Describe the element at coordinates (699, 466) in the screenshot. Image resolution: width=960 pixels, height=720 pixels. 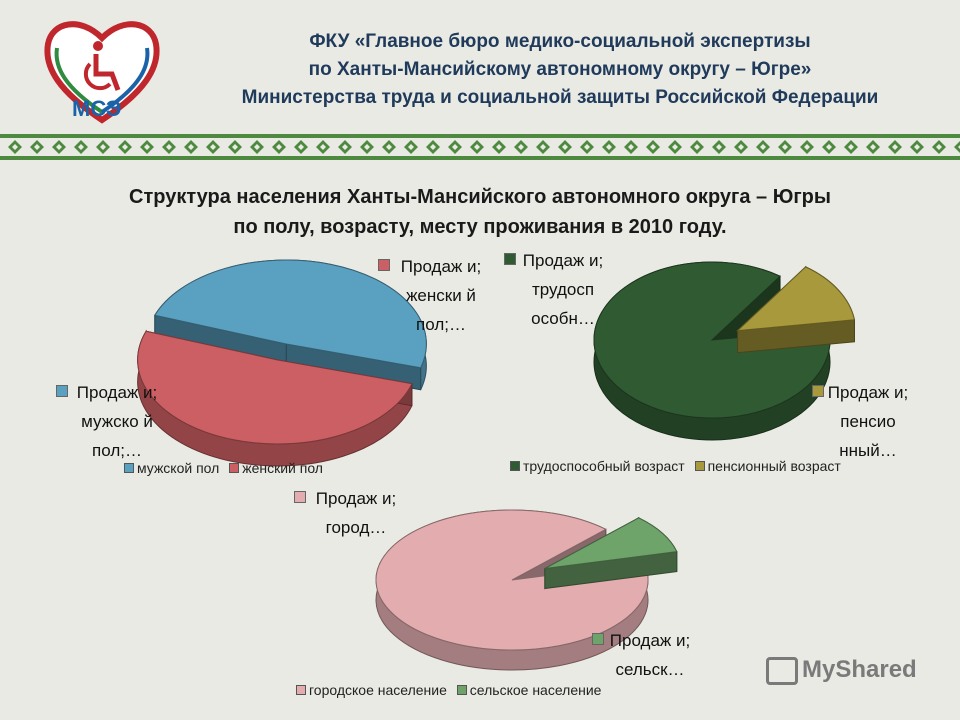
I see `legend-key-pension-age` at that location.